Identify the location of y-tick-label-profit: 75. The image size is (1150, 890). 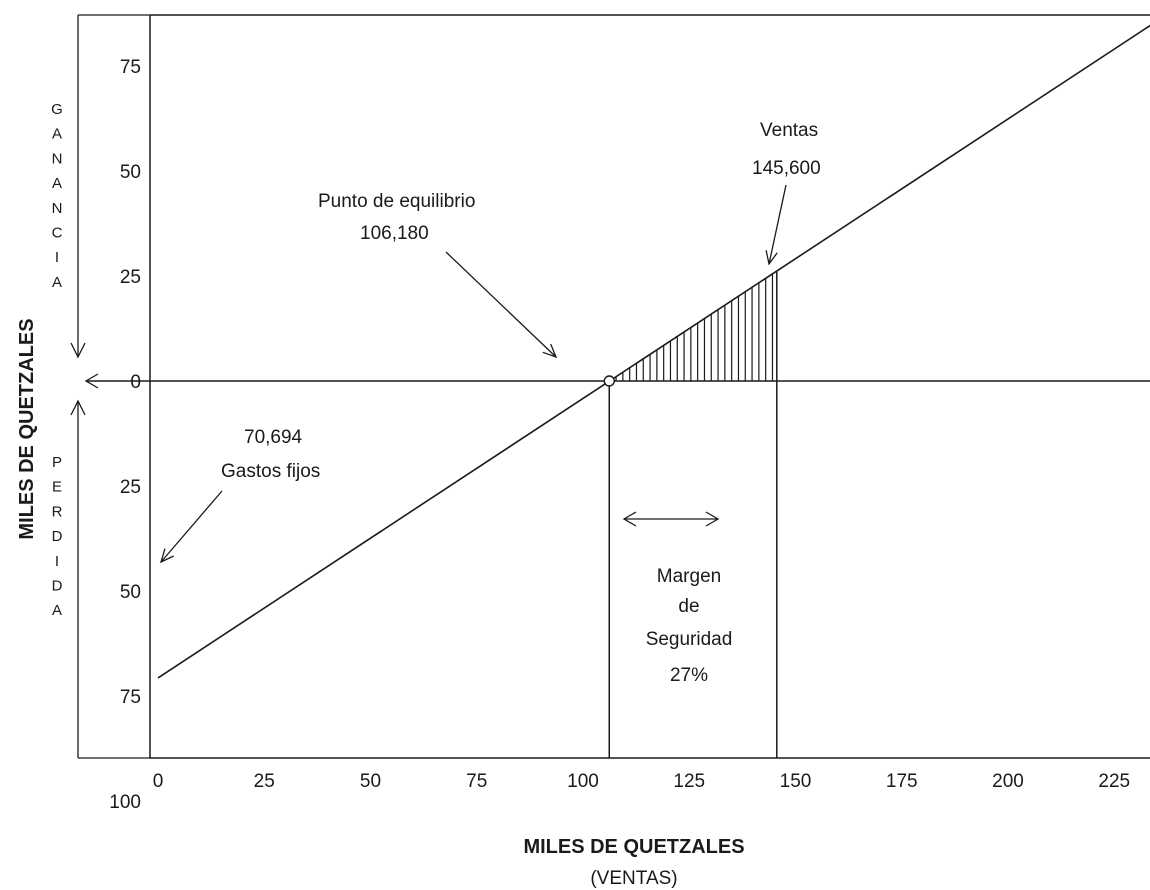
(130, 67).